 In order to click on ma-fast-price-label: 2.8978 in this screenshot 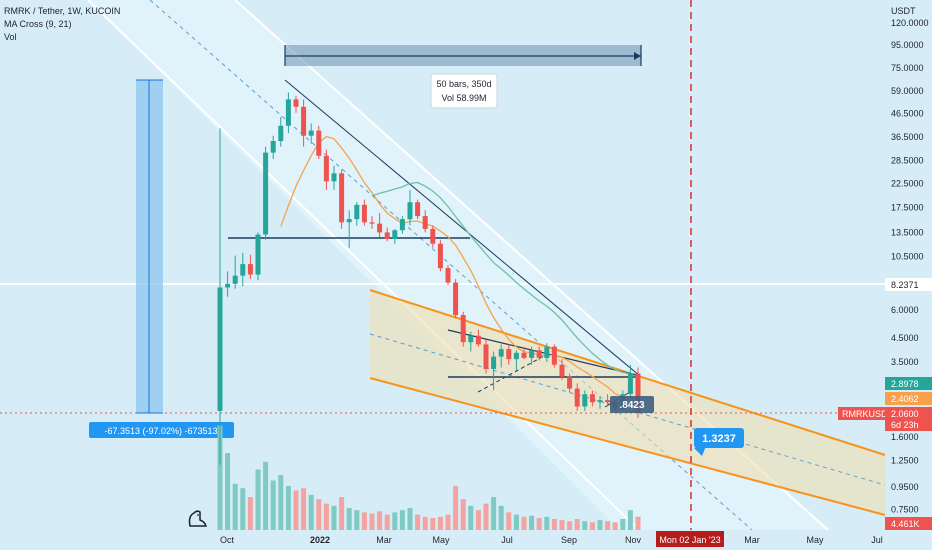, I will do `click(905, 384)`.